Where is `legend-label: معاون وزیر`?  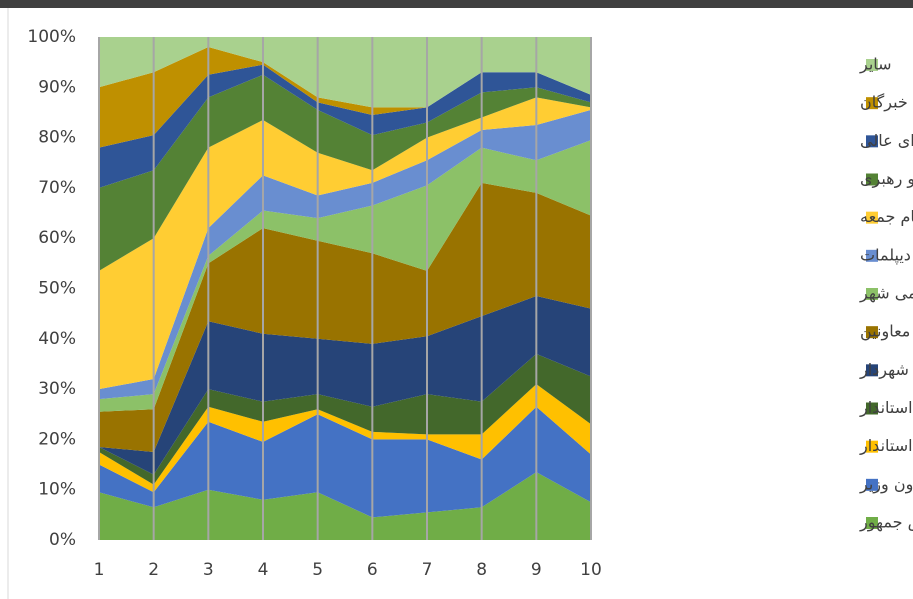 legend-label: معاون وزیر is located at coordinates (886, 484).